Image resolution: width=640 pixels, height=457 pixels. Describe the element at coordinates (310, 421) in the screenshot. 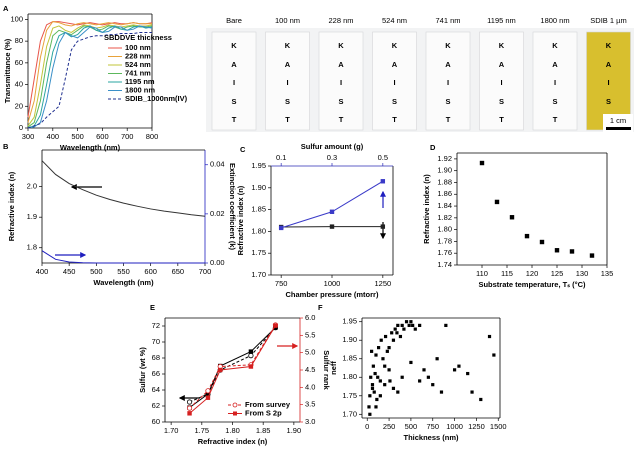

I see `y2-tick-label: 3.0` at that location.